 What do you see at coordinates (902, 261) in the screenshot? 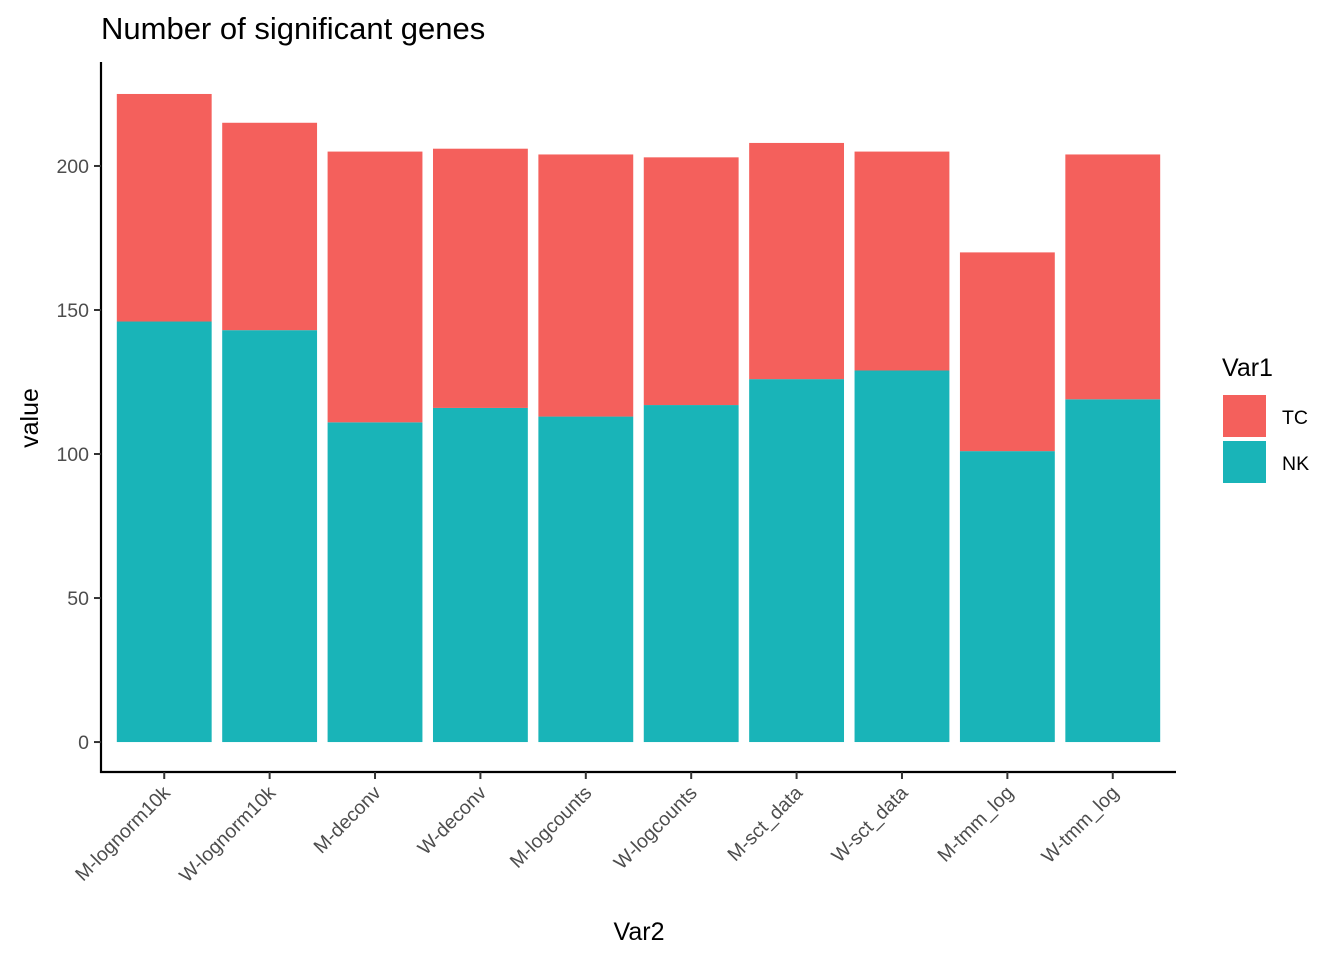
I see `bar-tc-w-sct-data` at bounding box center [902, 261].